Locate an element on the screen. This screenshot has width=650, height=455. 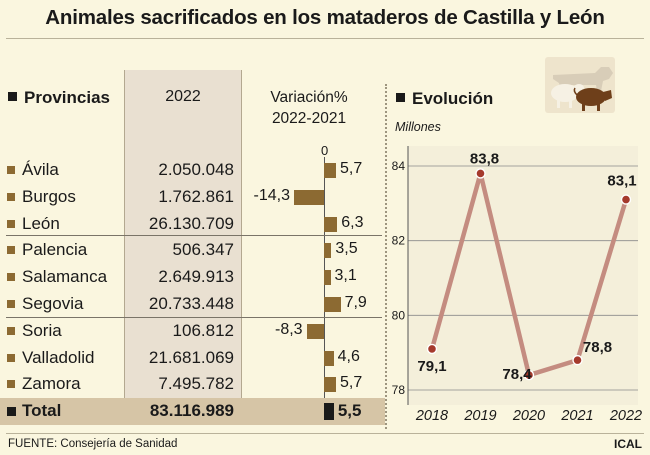
province-name: Salamanca is located at coordinates (65, 277).